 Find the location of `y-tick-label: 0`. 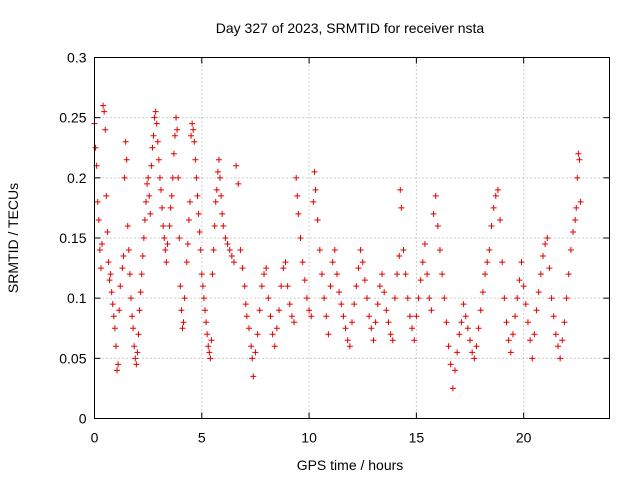

y-tick-label: 0 is located at coordinates (83, 419).